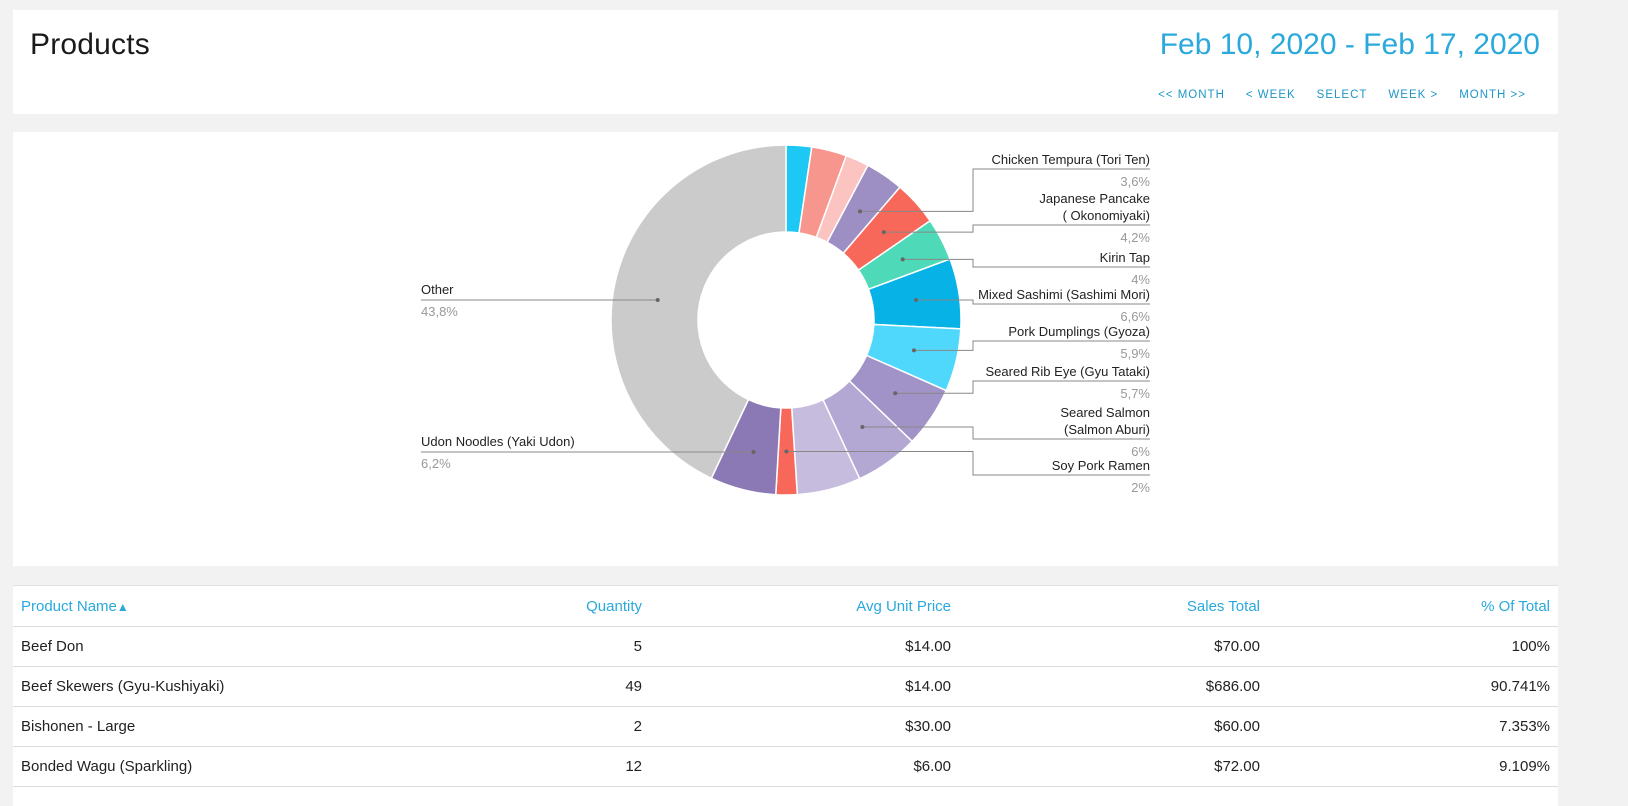 The image size is (1628, 806). I want to click on select-date-button: SELECT, so click(1342, 95).